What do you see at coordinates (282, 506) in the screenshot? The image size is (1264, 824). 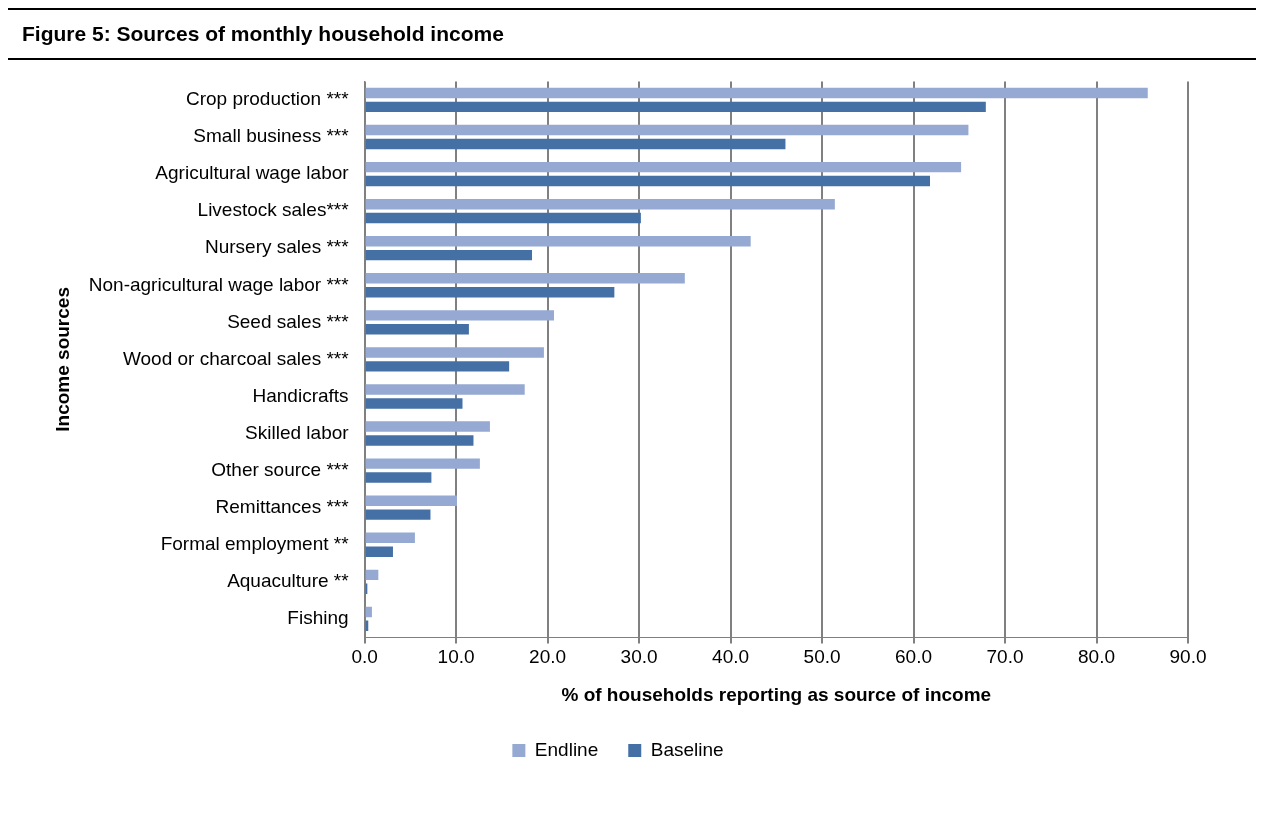 I see `y-tick-label: Remittances ***` at bounding box center [282, 506].